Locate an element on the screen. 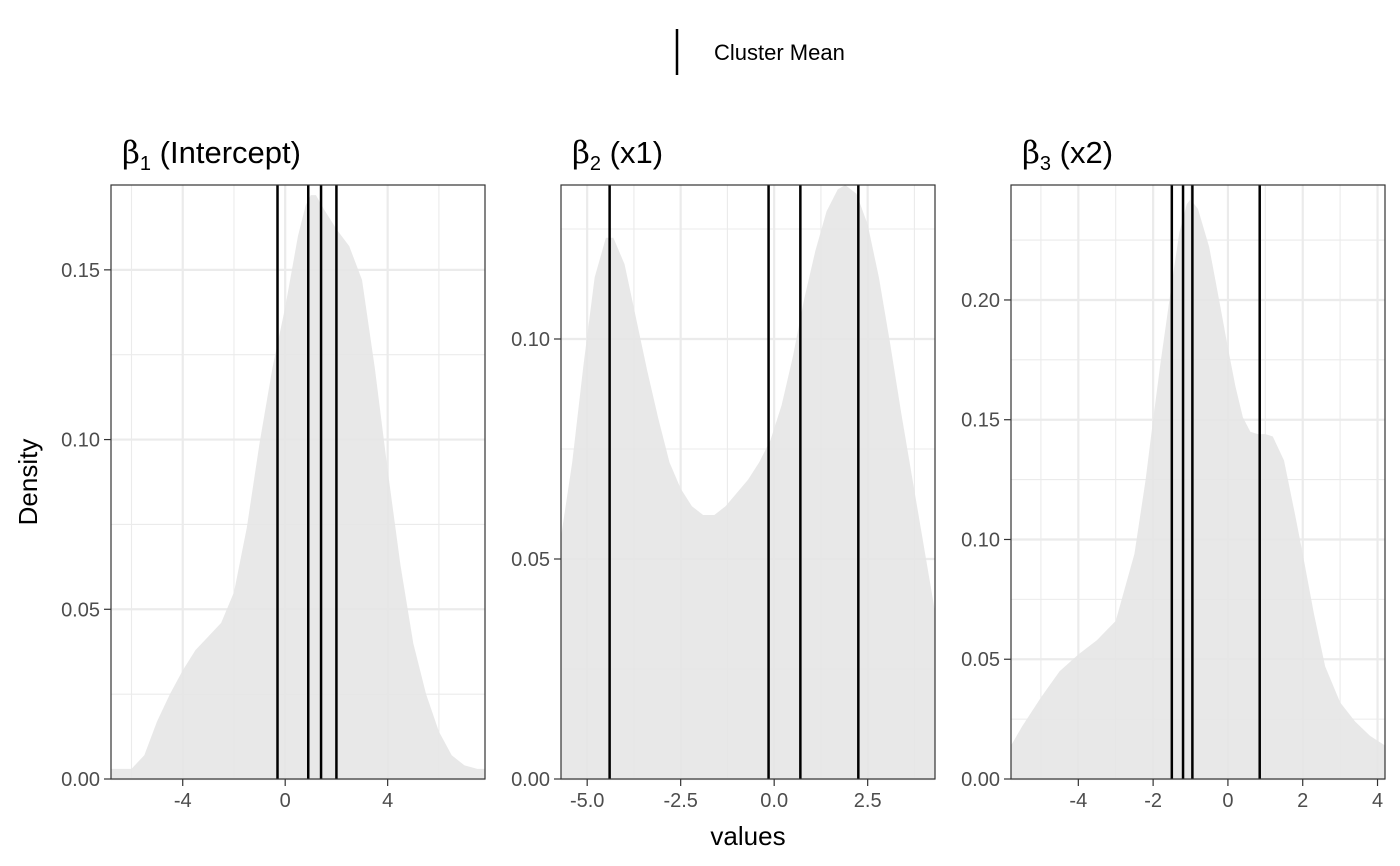 The height and width of the screenshot is (866, 1400). x-axis-title: values is located at coordinates (747, 836).